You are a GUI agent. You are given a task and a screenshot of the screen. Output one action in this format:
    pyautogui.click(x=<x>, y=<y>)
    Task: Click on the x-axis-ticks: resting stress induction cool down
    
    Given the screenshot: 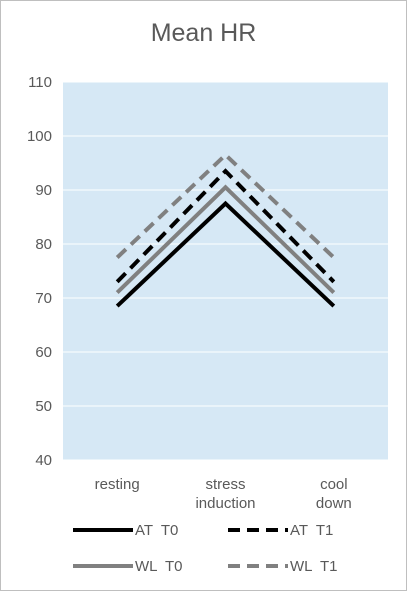 What is the action you would take?
    pyautogui.click(x=223, y=494)
    